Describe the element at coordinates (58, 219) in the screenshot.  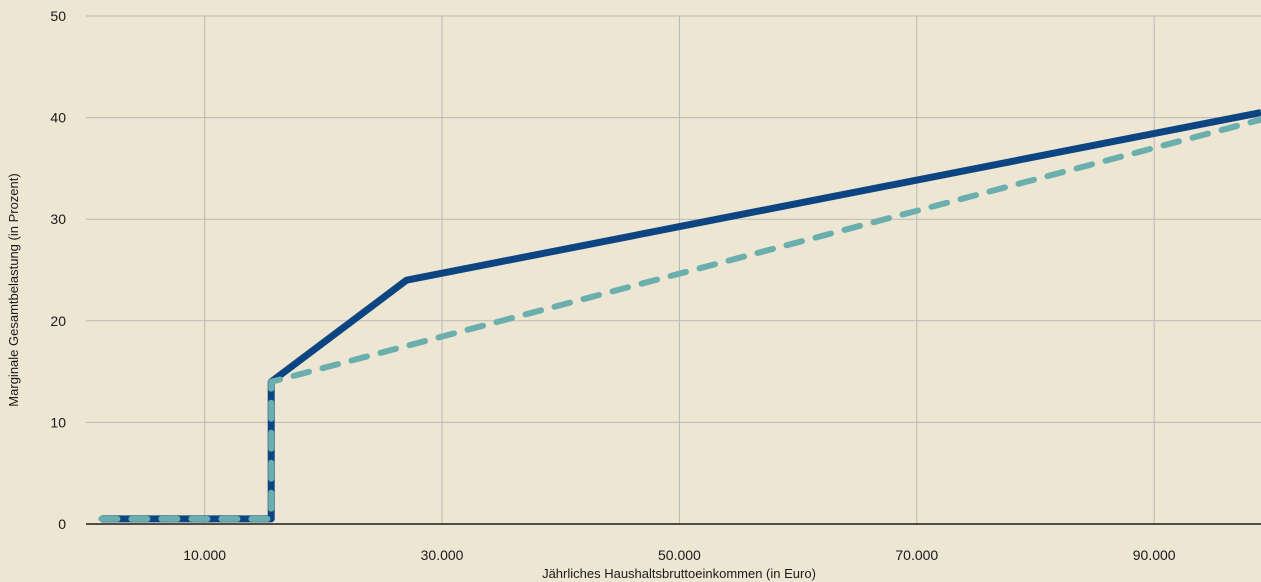
I see `y-tick-label: 30` at that location.